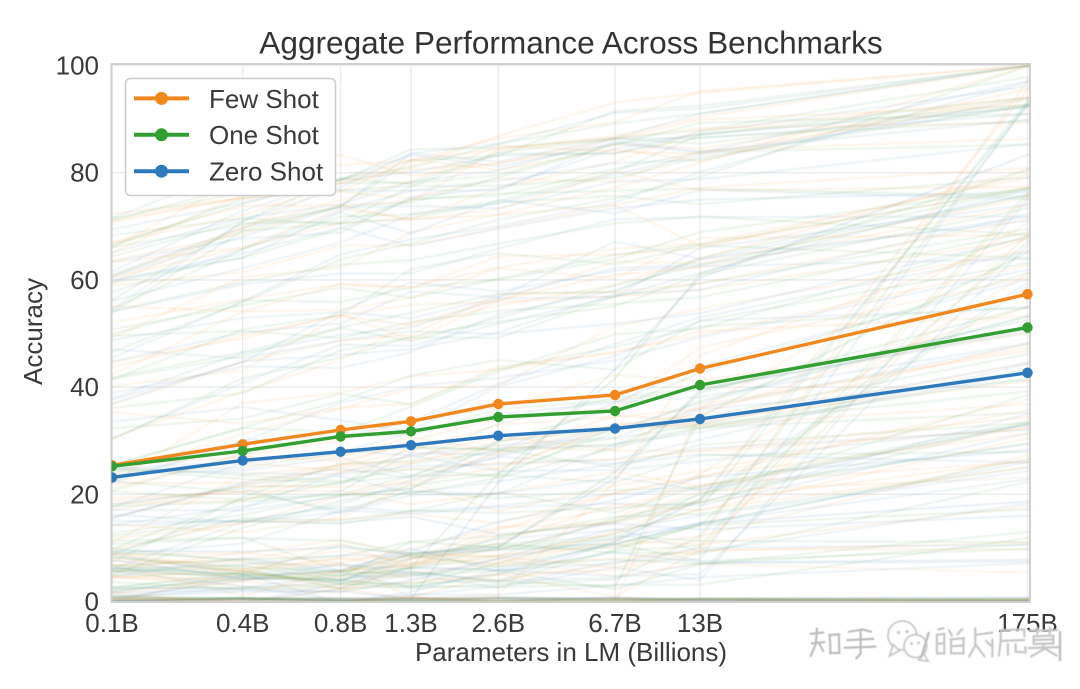  Describe the element at coordinates (33, 331) in the screenshot. I see `svg-text: Accuracy` at that location.